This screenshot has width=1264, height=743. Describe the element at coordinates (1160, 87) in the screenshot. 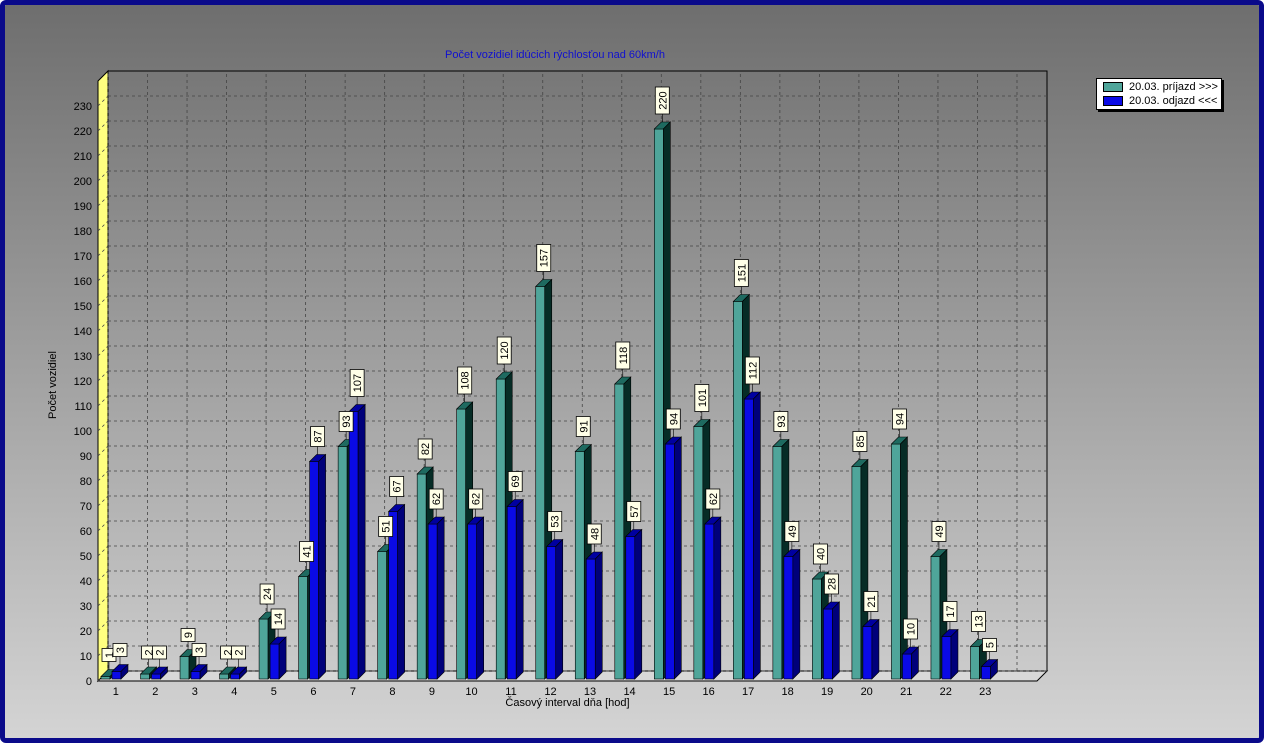

I see `legend-item-prijazd: 20.03. príjazd >>>` at that location.